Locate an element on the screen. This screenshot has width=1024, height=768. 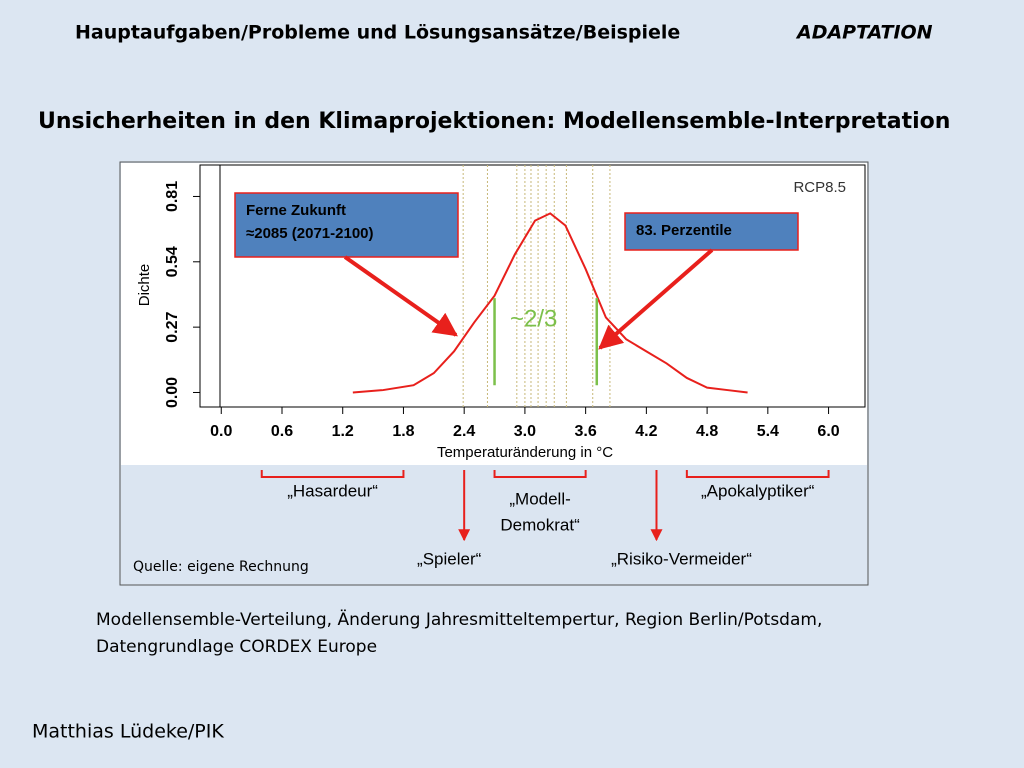
y-tick-label: 0.27 is located at coordinates (172, 326).